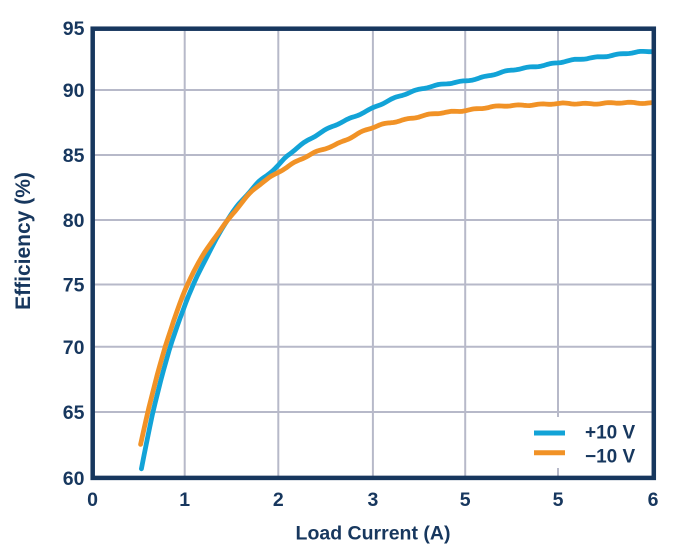 This screenshot has height=554, width=686. What do you see at coordinates (74, 91) in the screenshot?
I see `svg-text: 90` at bounding box center [74, 91].